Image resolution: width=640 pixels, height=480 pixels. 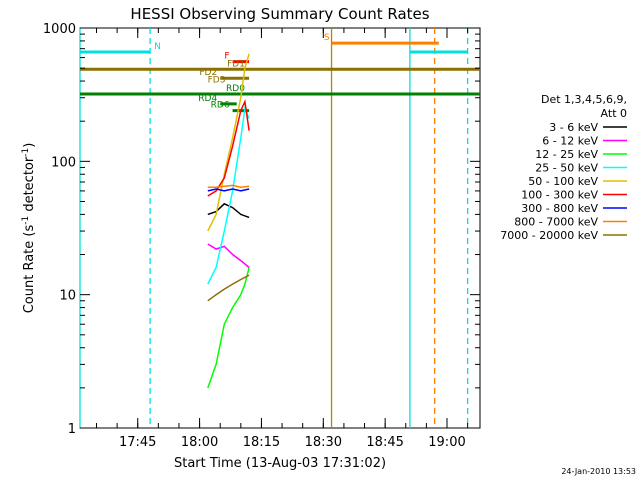 What do you see at coordinates (220, 106) in the screenshot?
I see `flag-label: RD6` at bounding box center [220, 106].